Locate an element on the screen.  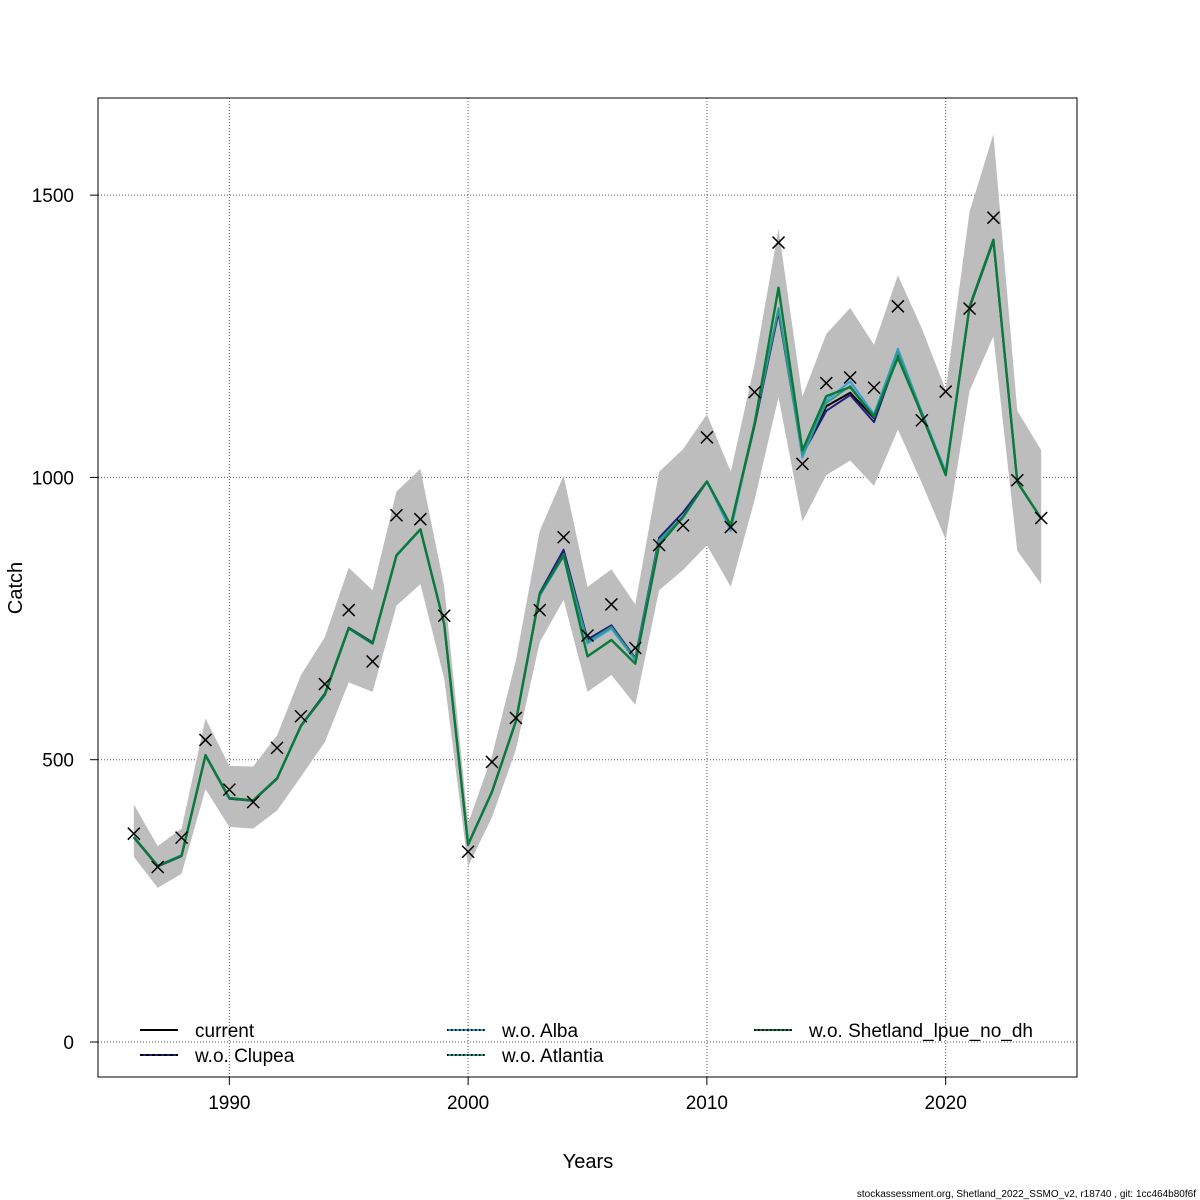
observed-point-2017 is located at coordinates (874, 388).